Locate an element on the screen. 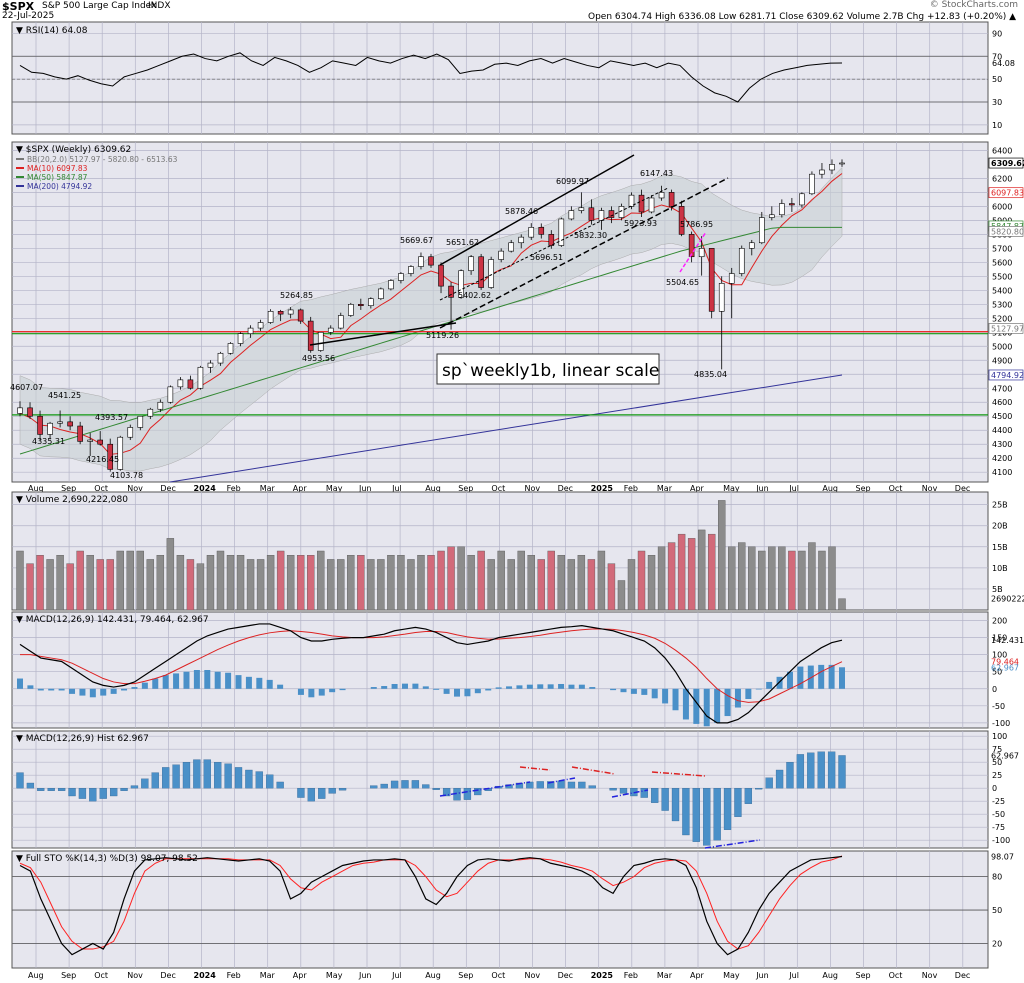 The height and width of the screenshot is (983, 1024). annotation-box is located at coordinates (548, 369).